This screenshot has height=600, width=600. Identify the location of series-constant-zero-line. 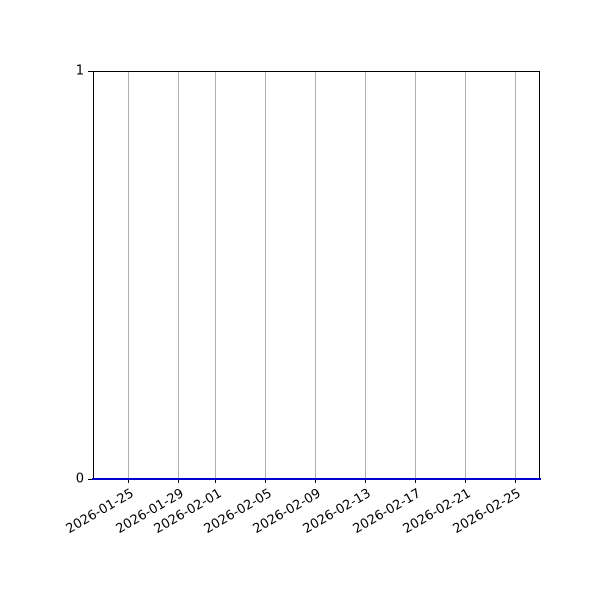
(316, 479).